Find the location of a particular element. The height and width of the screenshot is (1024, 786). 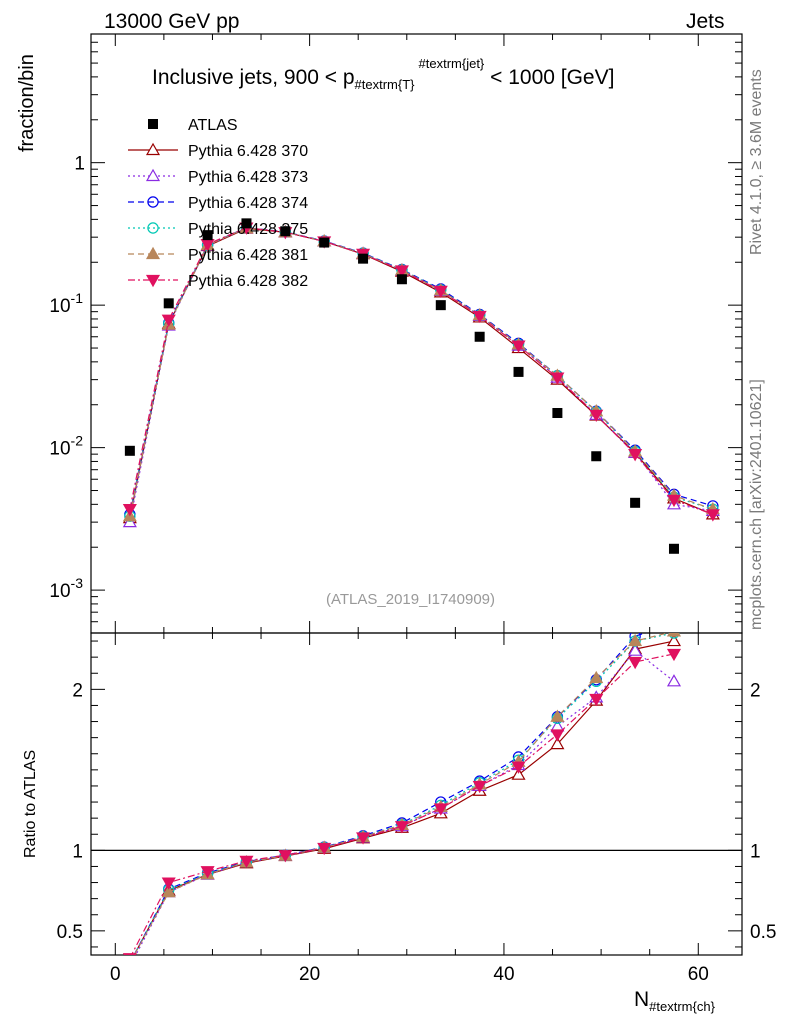

y-tick-label: 1 is located at coordinates (79, 164).